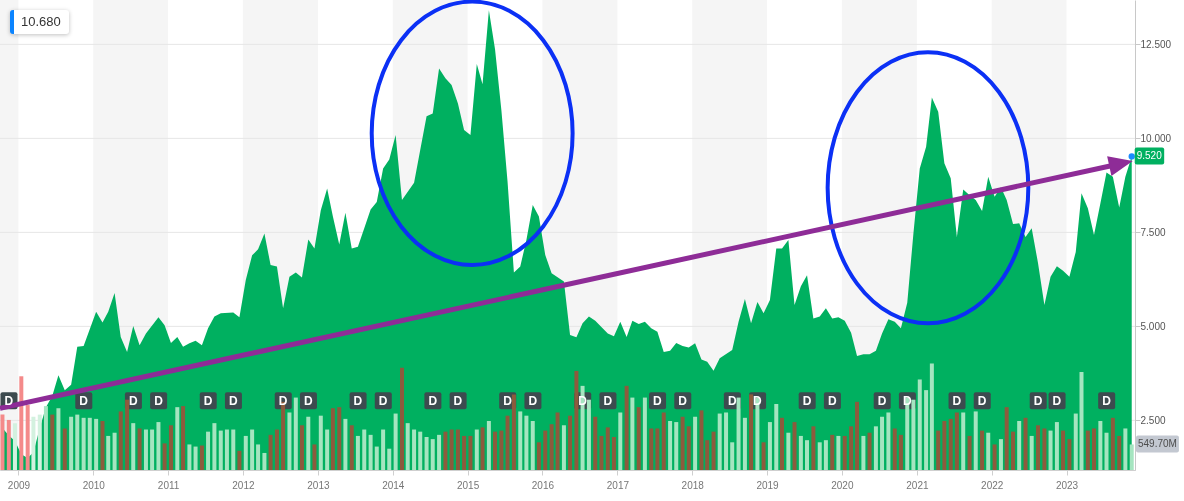  I want to click on x-tick-label: 2012, so click(243, 485).